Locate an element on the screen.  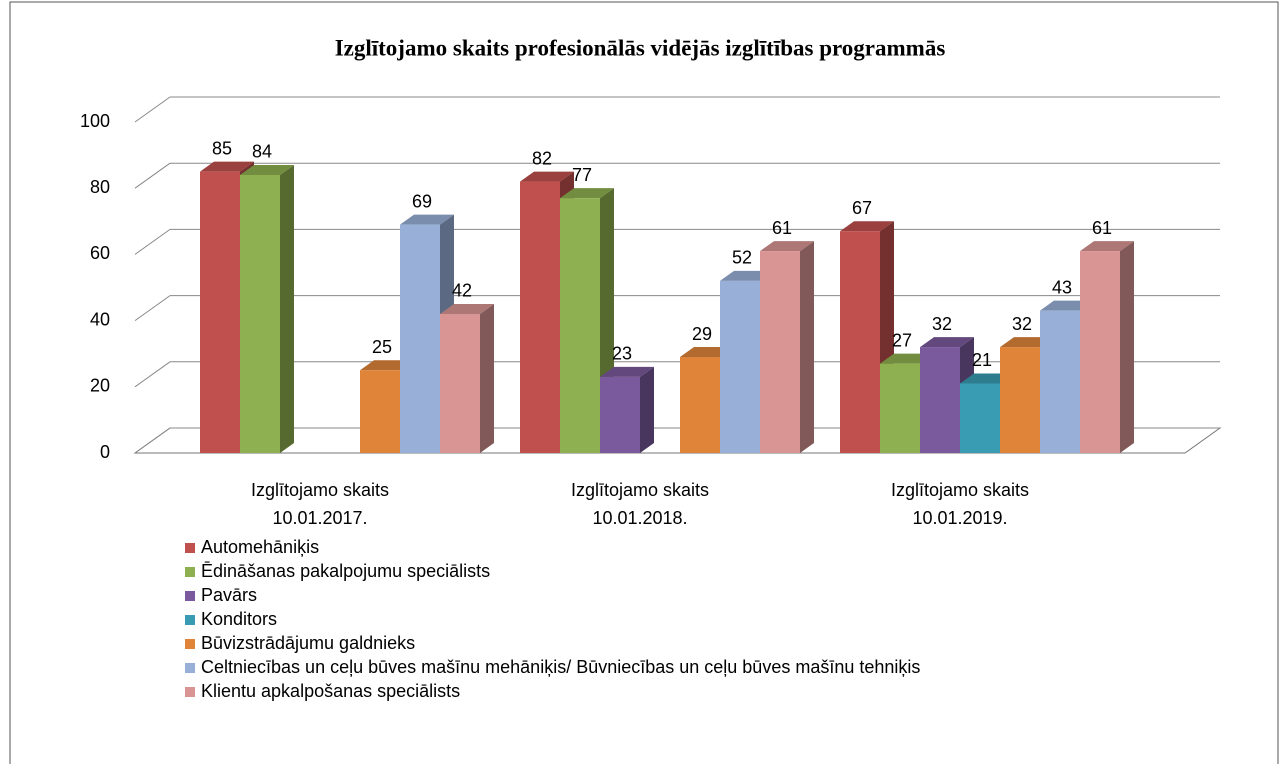
data-label: 77 is located at coordinates (582, 175).